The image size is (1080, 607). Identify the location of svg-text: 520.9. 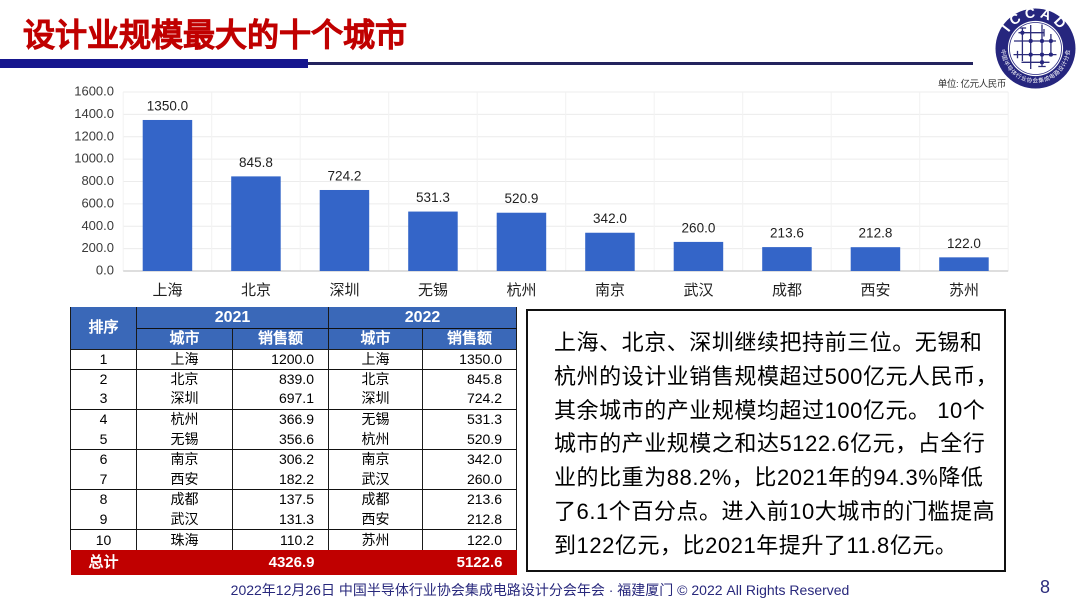
(522, 198).